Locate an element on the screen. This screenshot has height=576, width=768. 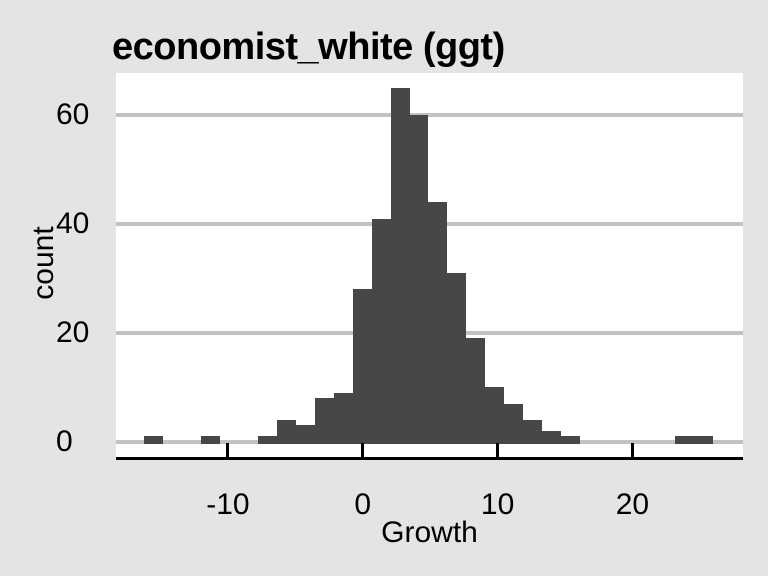
x-tick-label: 10 is located at coordinates (497, 504).